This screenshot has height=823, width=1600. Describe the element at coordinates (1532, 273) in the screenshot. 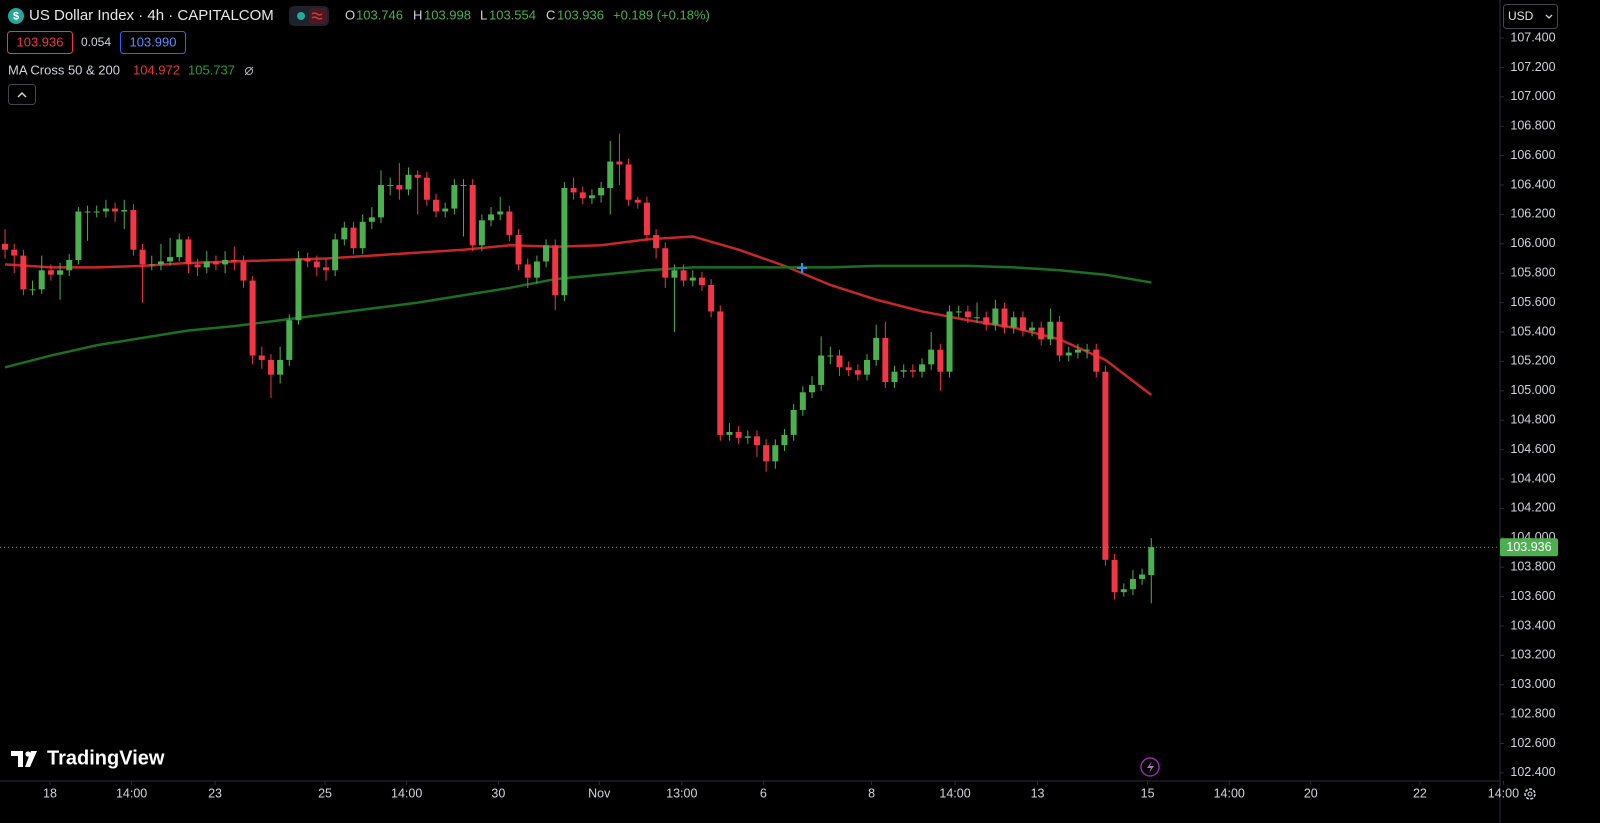

I see `y-tick-label: 105.800` at that location.